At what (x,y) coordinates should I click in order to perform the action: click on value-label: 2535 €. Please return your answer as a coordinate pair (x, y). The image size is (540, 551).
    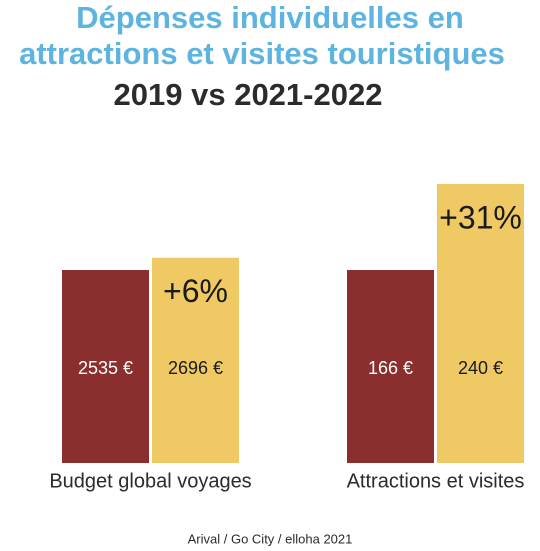
    Looking at the image, I should click on (105, 368).